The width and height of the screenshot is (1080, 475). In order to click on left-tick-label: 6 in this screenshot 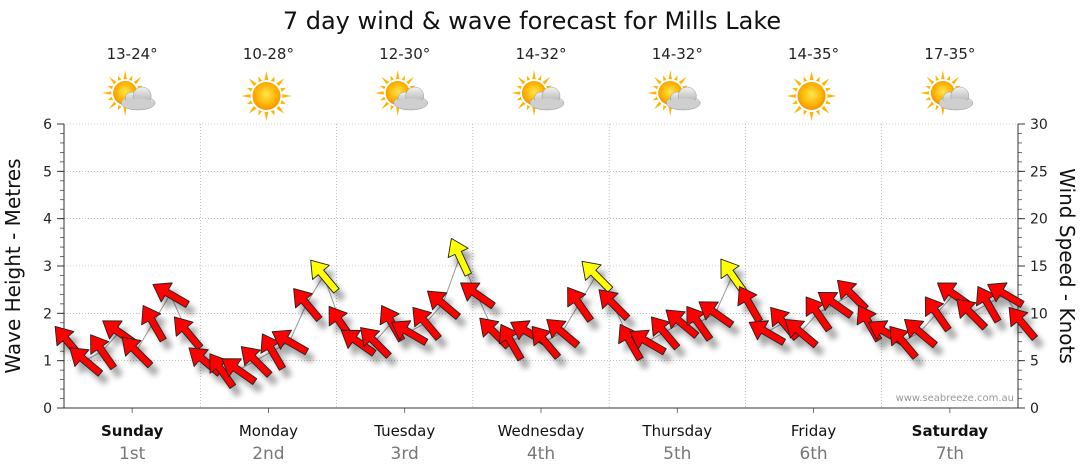, I will do `click(47, 125)`.